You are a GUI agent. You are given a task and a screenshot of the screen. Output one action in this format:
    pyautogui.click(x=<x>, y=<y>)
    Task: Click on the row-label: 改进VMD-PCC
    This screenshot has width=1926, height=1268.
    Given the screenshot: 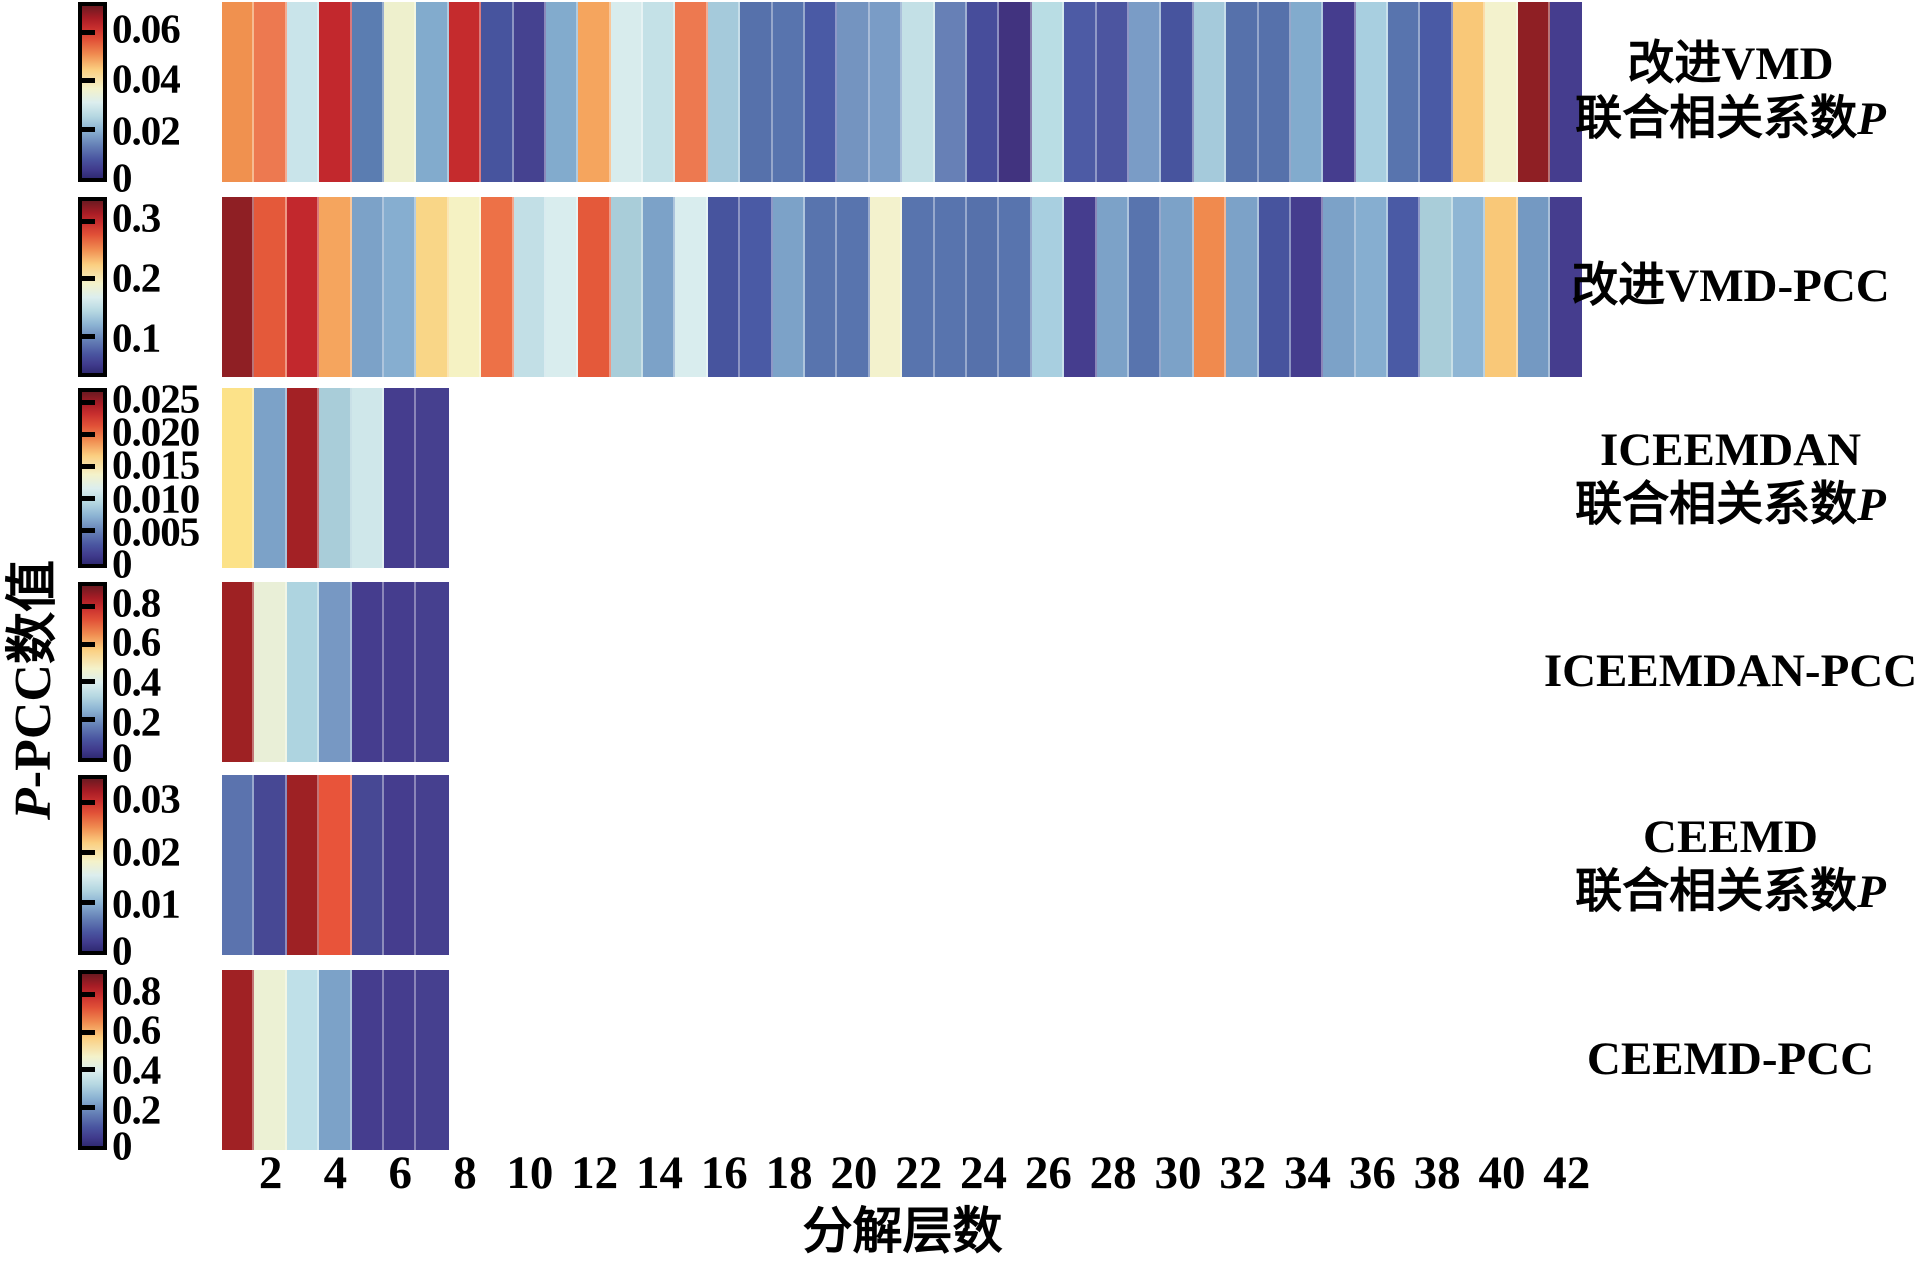 What is the action you would take?
    pyautogui.click(x=1730, y=286)
    